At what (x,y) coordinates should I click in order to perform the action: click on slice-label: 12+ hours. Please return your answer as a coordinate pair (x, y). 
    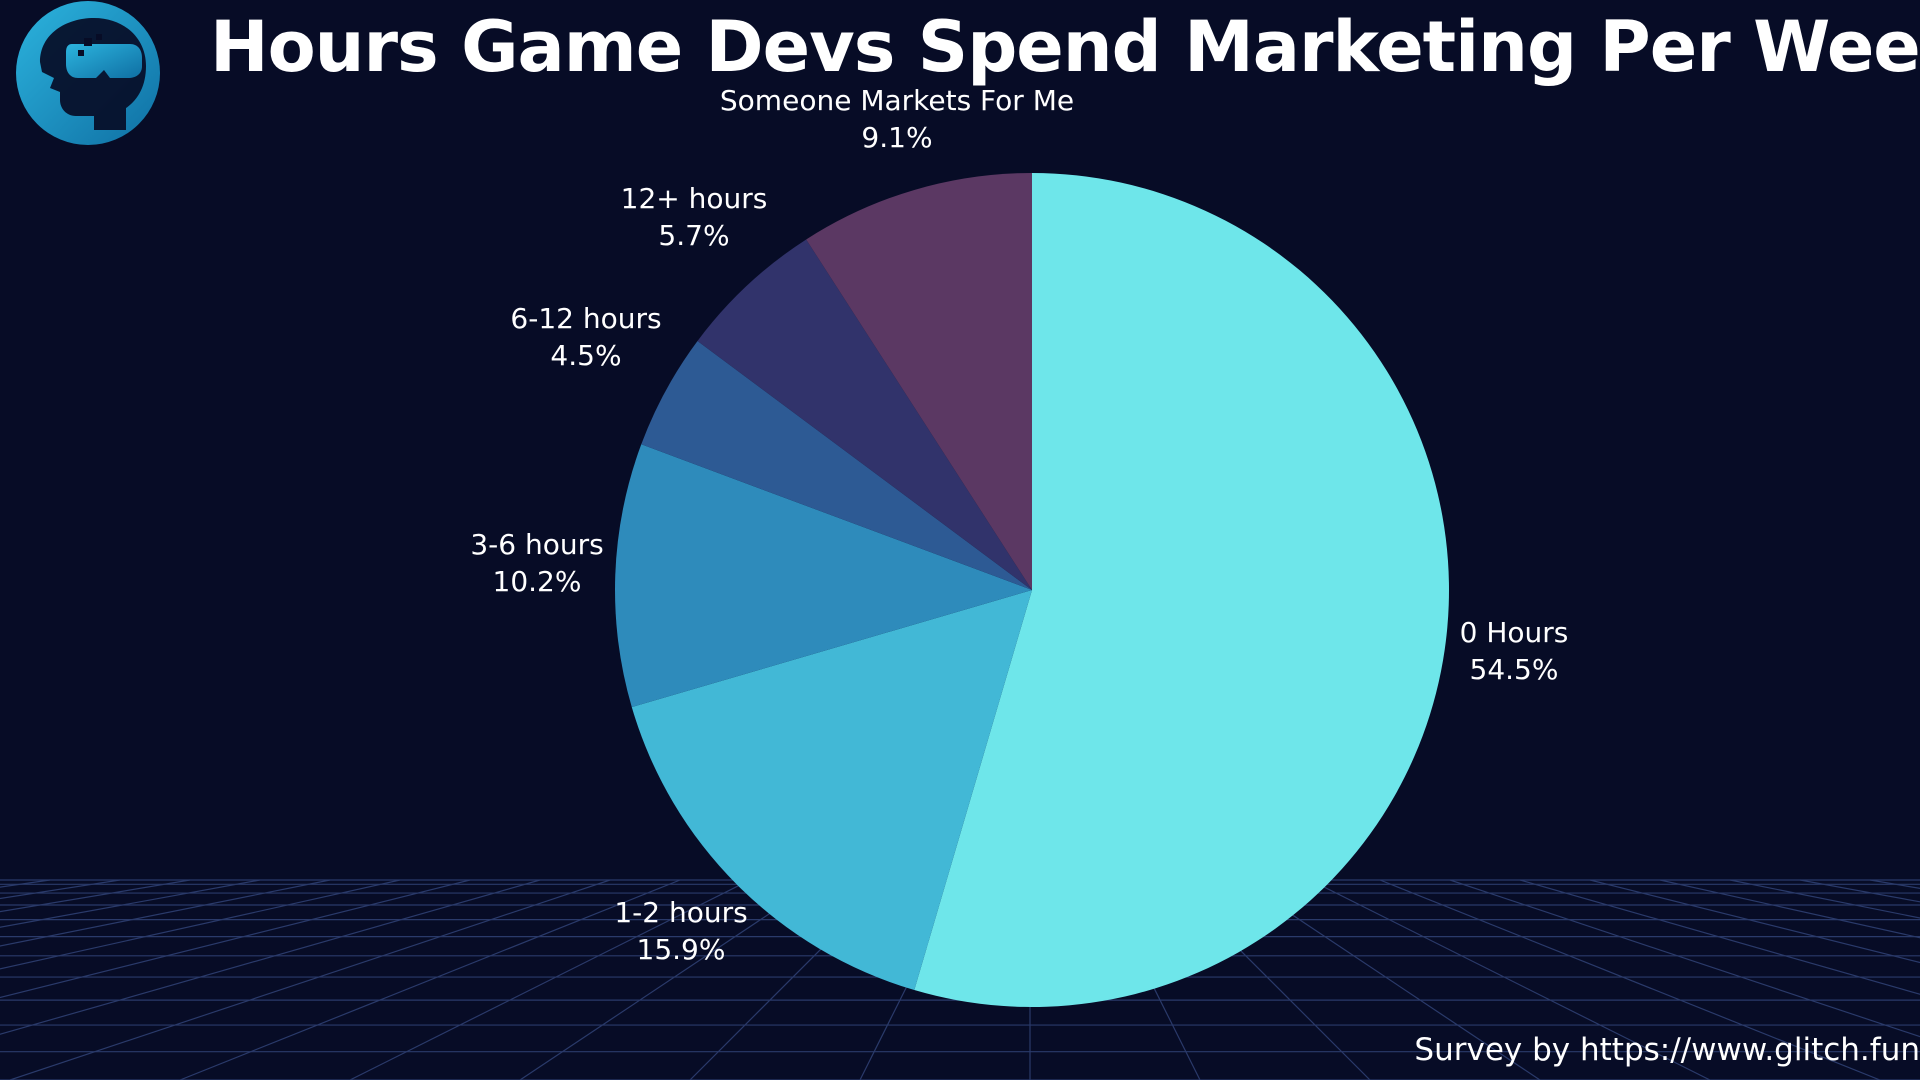
    Looking at the image, I should click on (694, 198).